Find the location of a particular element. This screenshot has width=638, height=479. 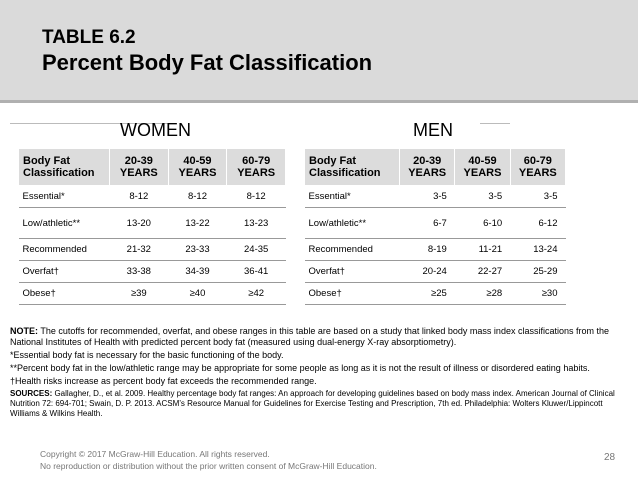

cell-value: ≥39 is located at coordinates (139, 293).